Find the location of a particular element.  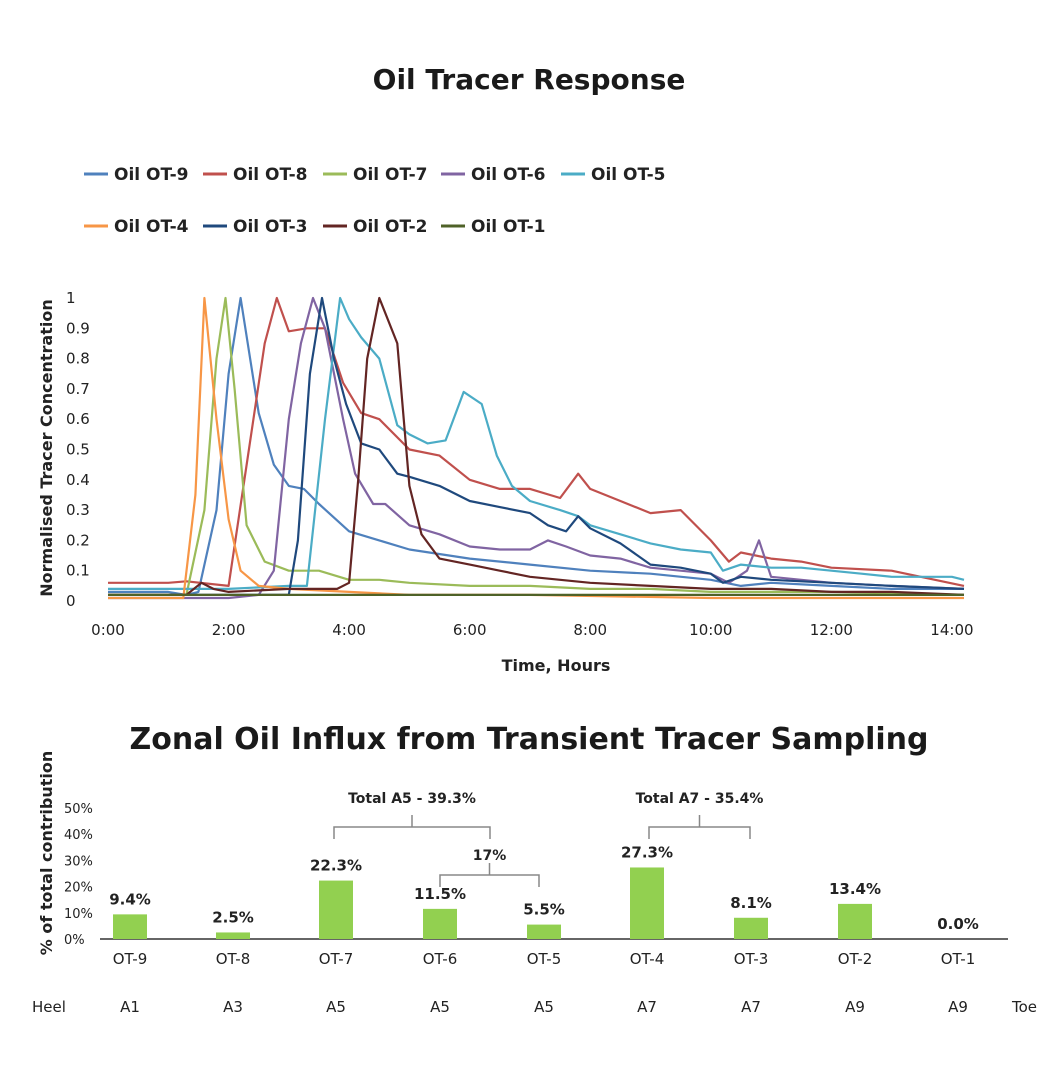

bar-chart-brackets: Total A5 - 39.3% 17% Total A7 - 35.4% is located at coordinates (548, 839).